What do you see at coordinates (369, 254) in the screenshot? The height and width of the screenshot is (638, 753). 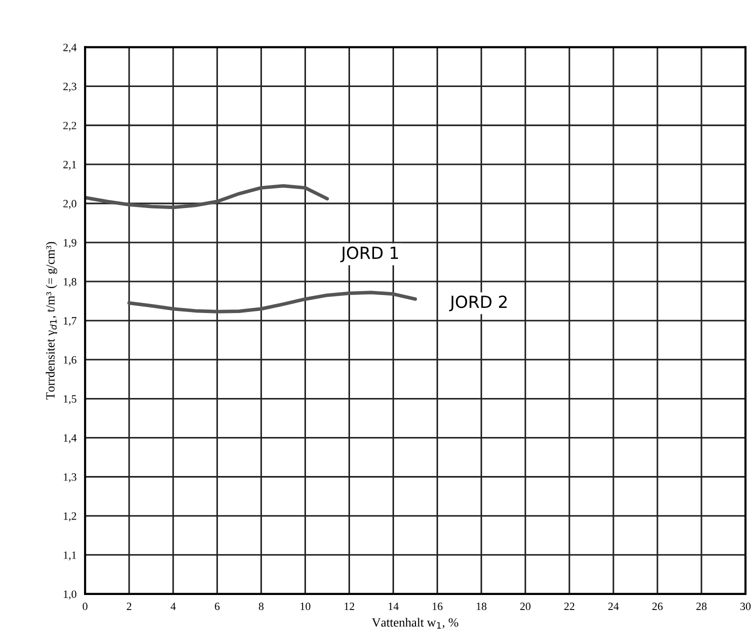 I see `text: JORD 1` at bounding box center [369, 254].